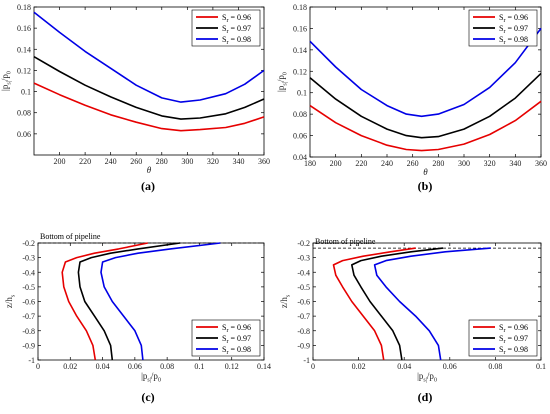 This screenshot has height=414, width=550. What do you see at coordinates (425, 397) in the screenshot?
I see `panel-label-d: (d)` at bounding box center [425, 397].